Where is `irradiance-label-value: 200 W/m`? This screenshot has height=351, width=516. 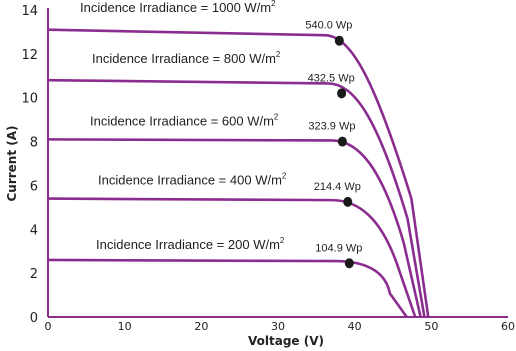
irradiance-label-value: 200 W/m is located at coordinates (254, 244).